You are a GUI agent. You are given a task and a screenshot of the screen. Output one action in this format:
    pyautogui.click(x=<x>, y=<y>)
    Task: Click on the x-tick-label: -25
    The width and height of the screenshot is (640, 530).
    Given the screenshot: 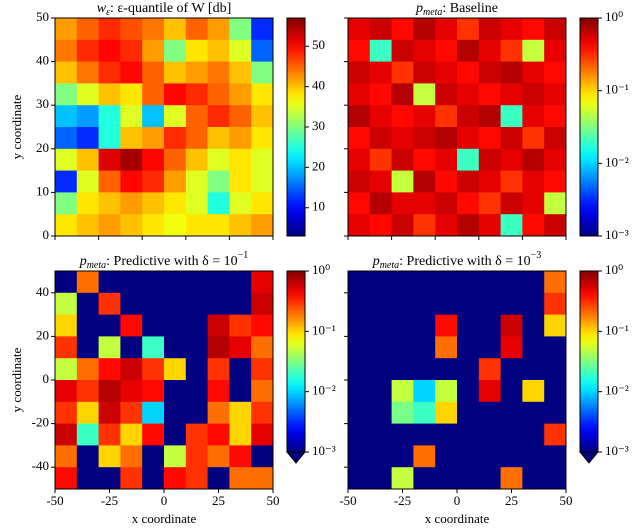 What is the action you would take?
    pyautogui.click(x=402, y=500)
    